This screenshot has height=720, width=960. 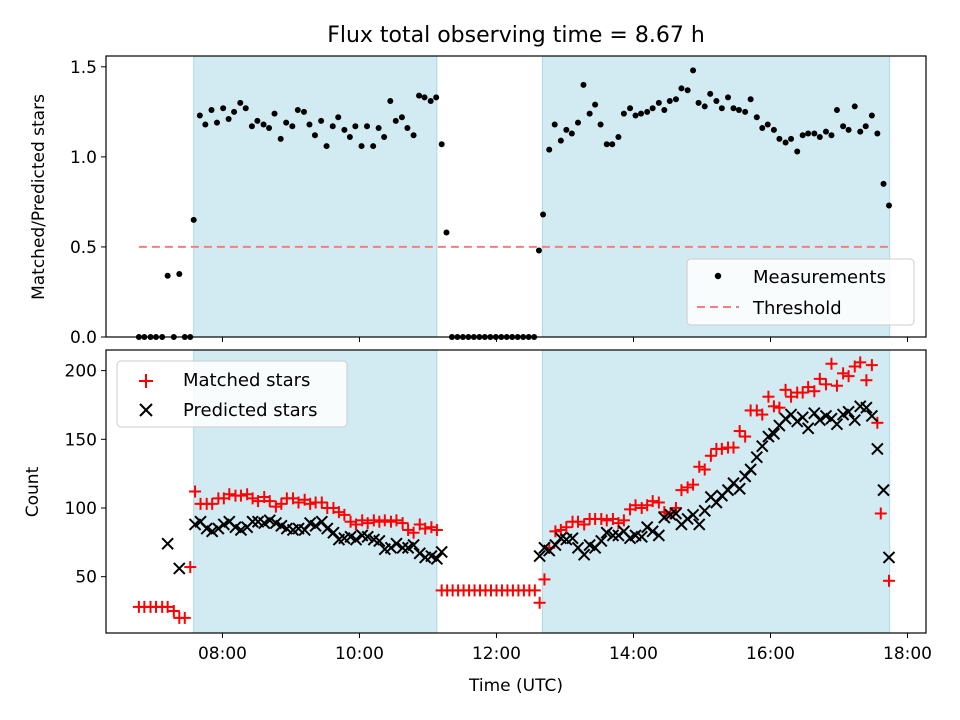 What do you see at coordinates (359, 654) in the screenshot?
I see `x-tick-label: 10:00` at bounding box center [359, 654].